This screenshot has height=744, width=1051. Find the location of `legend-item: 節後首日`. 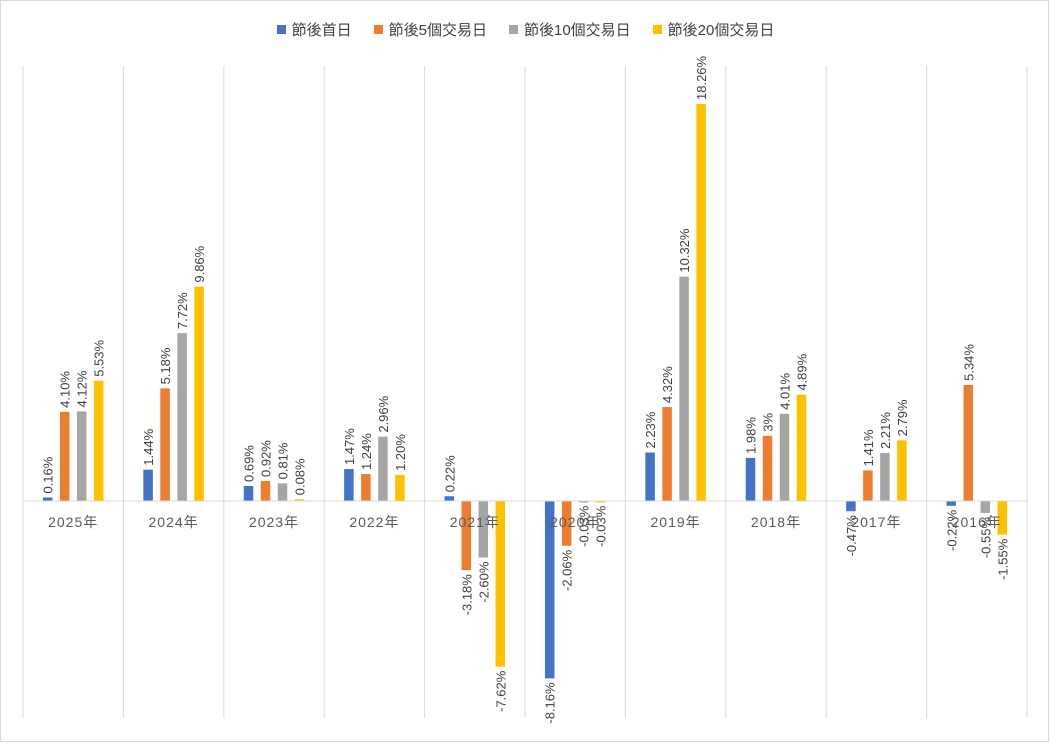

legend-item: 節後首日 is located at coordinates (314, 29).